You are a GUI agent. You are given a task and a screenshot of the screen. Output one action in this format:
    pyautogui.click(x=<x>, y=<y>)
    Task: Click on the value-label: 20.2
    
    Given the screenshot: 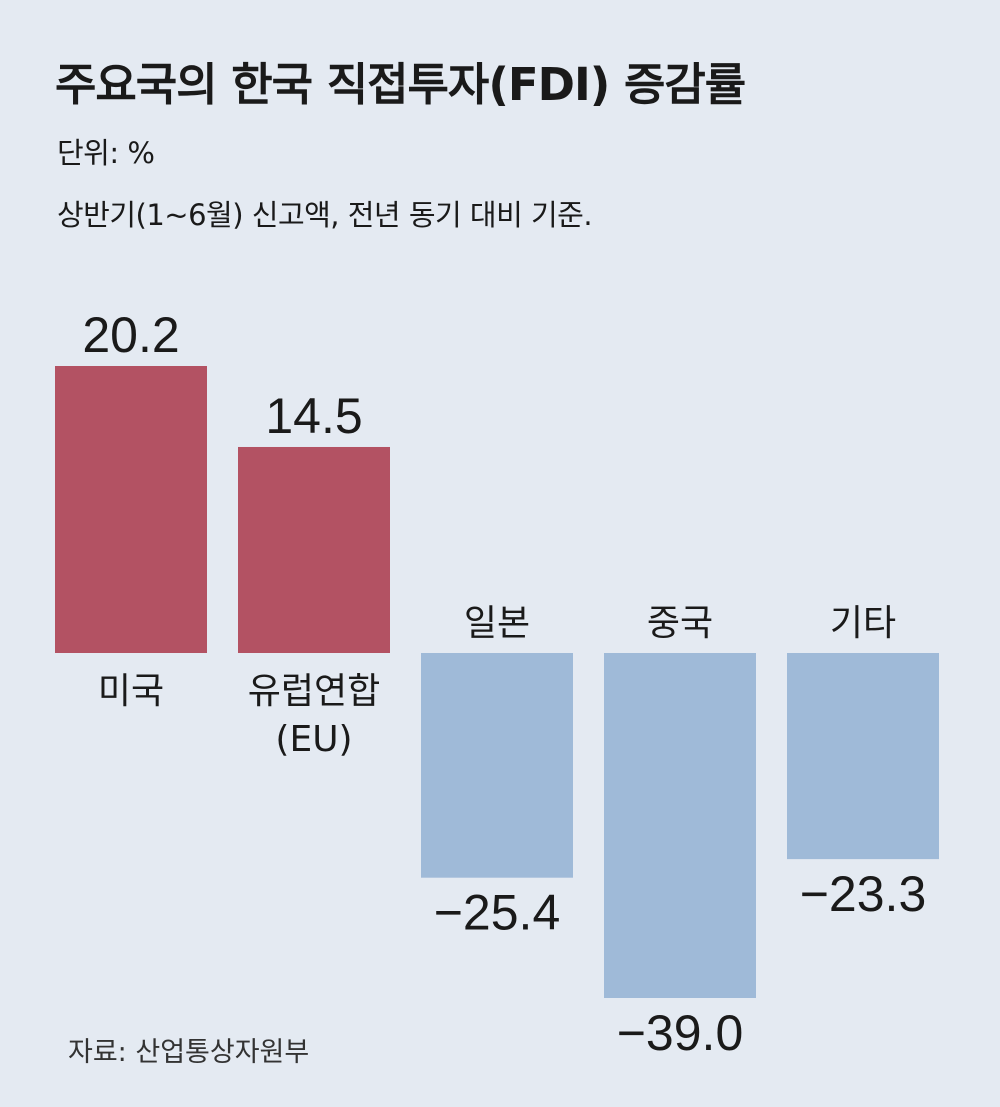 What is the action you would take?
    pyautogui.click(x=130, y=335)
    